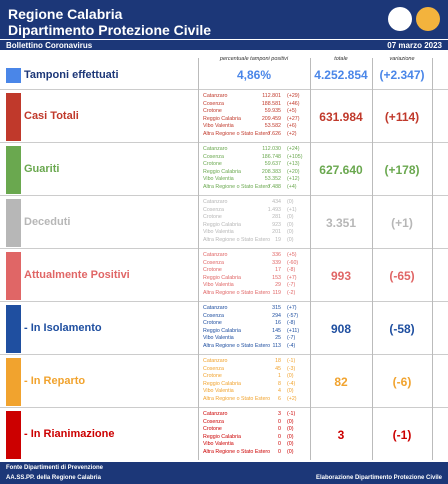  I want to click on province-row: Altra Regione o Stato Estero 19 (0), so click(248, 239).